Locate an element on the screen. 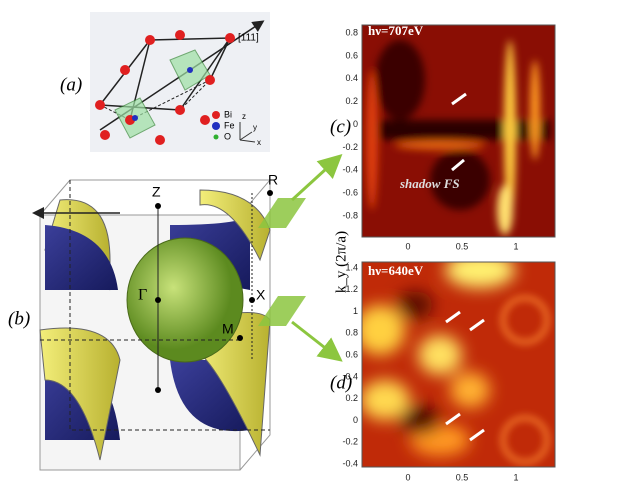 The image size is (624, 500). crystal-panel is located at coordinates (180, 82).